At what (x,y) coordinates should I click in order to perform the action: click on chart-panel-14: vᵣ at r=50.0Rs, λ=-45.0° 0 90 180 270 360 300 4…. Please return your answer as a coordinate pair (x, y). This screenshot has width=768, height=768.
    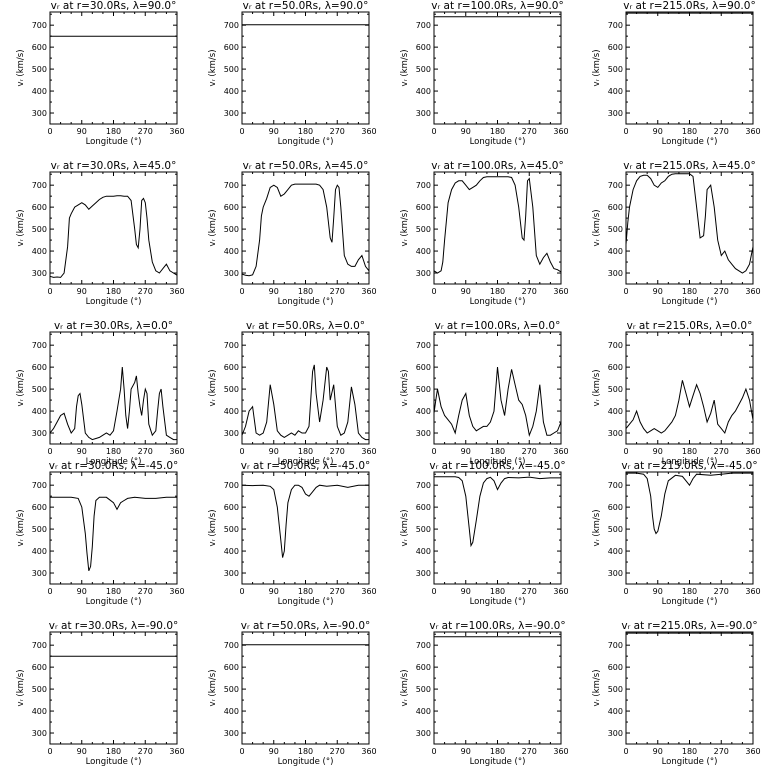
    Looking at the image, I should click on (292, 533).